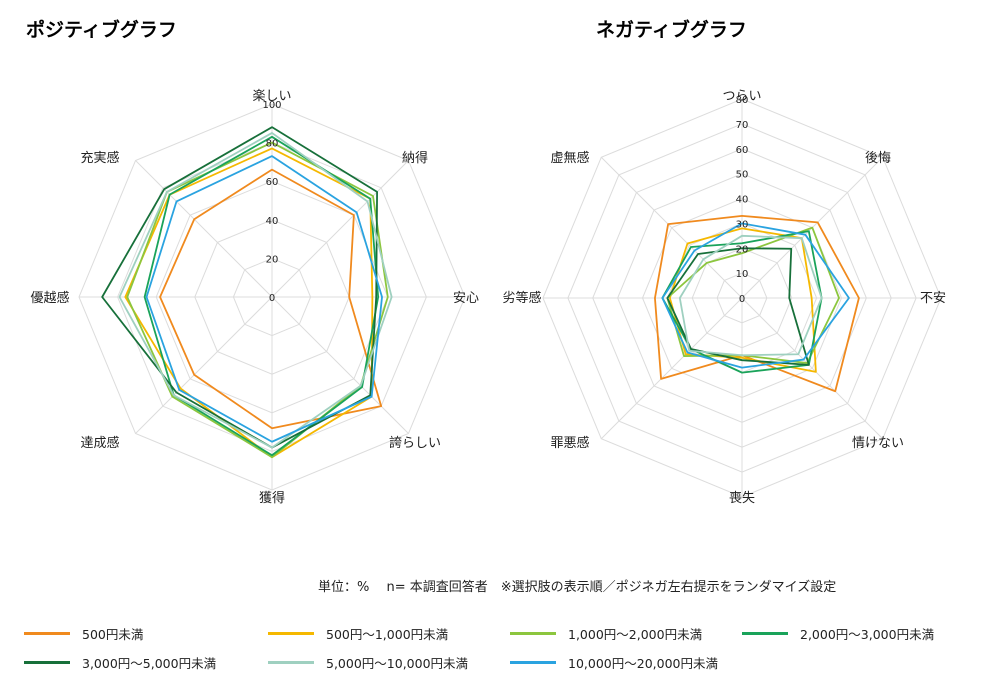 This screenshot has height=692, width=1000. What do you see at coordinates (99, 443) in the screenshot?
I see `axis-label: 達成感` at bounding box center [99, 443].